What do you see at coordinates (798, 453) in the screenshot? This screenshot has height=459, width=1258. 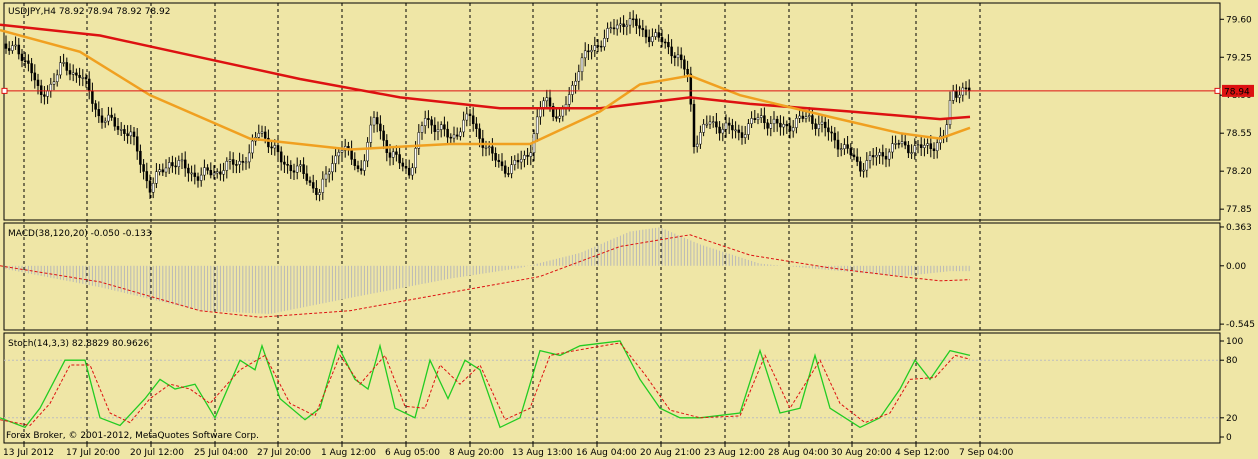 I see `x-tick-label: 28 Aug 04:00` at bounding box center [798, 453].